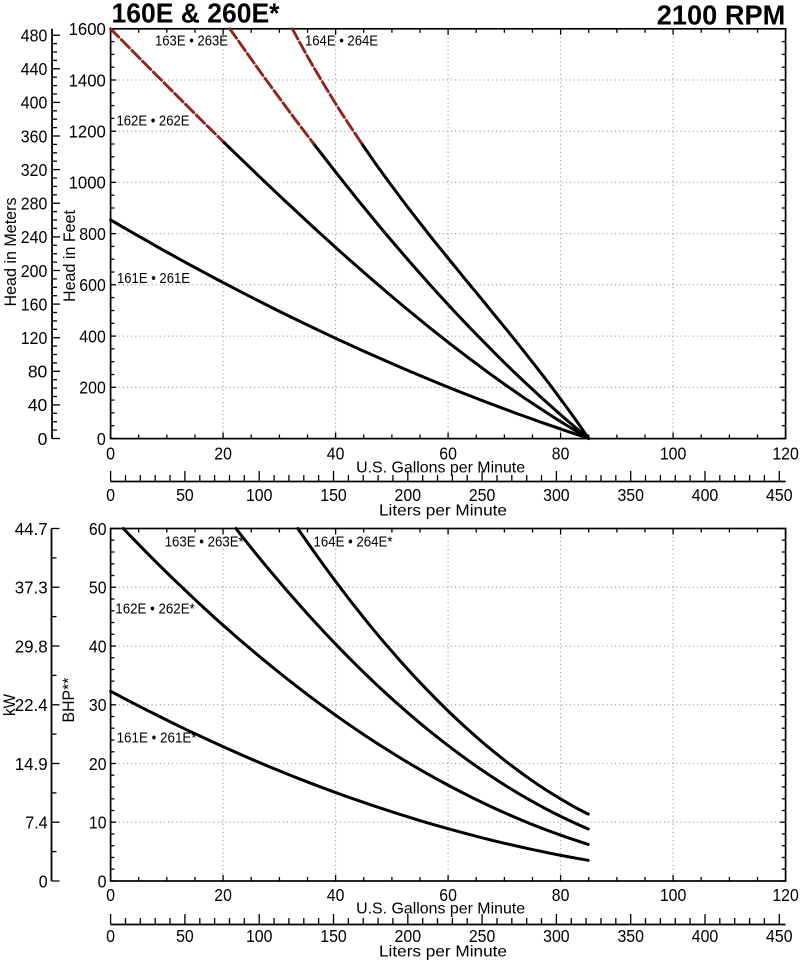 The height and width of the screenshot is (963, 800). I want to click on svg-text: 161E • 261E, so click(153, 279).